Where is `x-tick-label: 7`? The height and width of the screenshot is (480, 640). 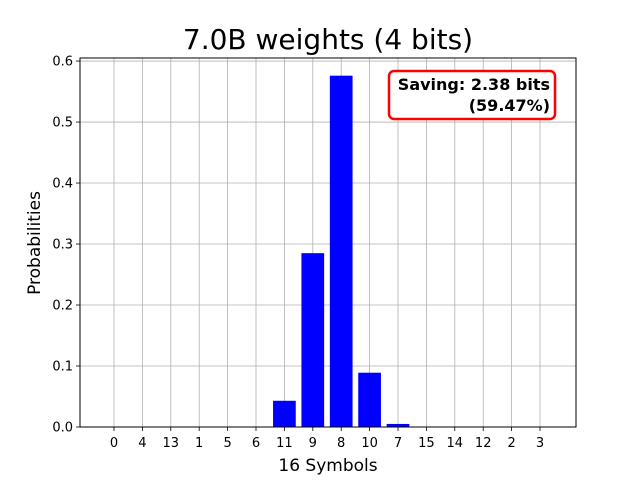 x-tick-label: 7 is located at coordinates (398, 443).